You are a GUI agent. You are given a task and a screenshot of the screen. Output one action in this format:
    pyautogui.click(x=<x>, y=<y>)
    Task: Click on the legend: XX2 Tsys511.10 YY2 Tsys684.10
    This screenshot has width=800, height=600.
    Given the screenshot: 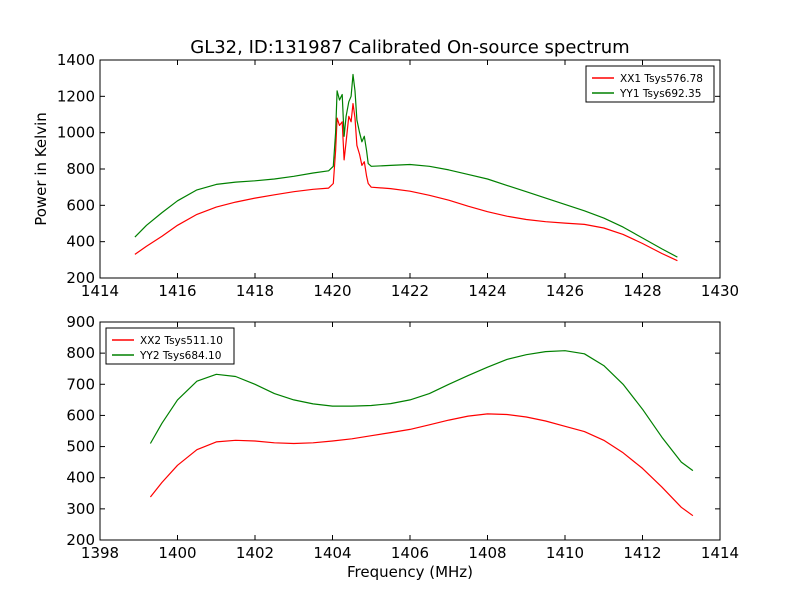 What is the action you would take?
    pyautogui.click(x=170, y=346)
    